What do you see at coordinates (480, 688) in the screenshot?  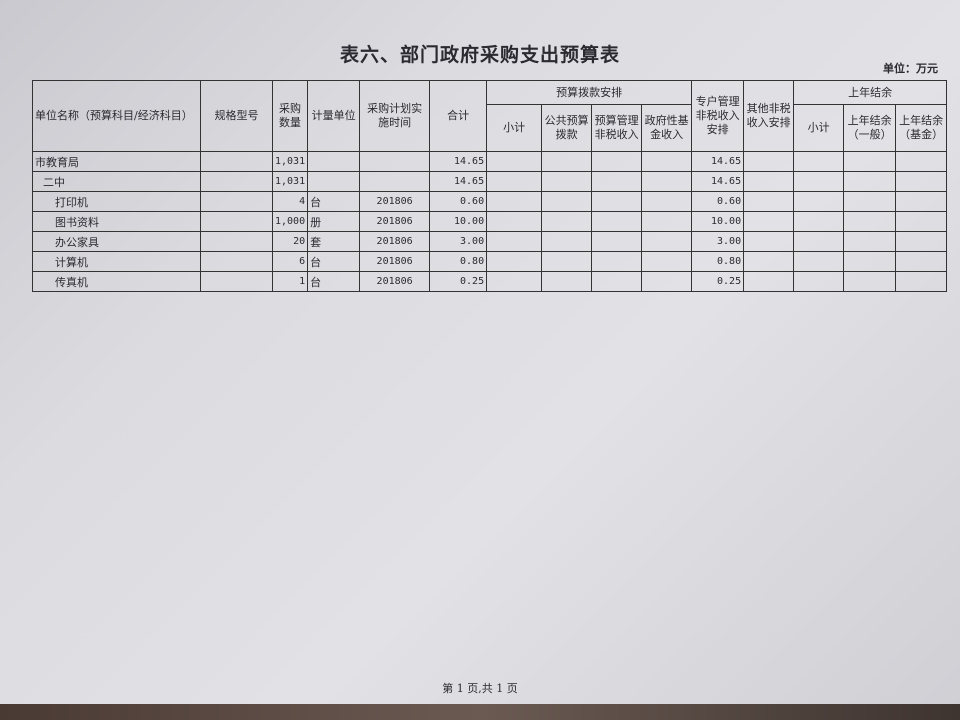 I see `page-footer: 第 1 页,共 1 页` at bounding box center [480, 688].